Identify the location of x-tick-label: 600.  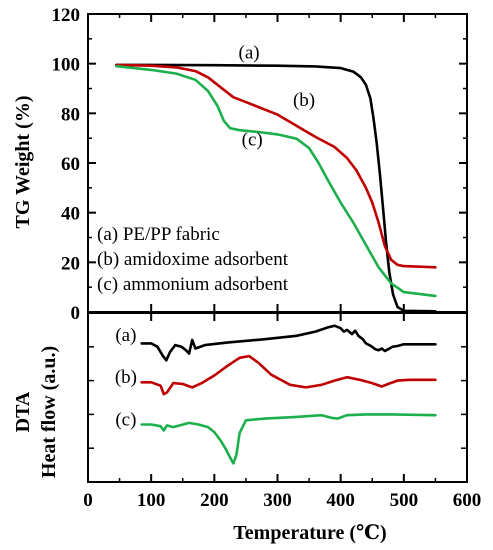
(467, 500).